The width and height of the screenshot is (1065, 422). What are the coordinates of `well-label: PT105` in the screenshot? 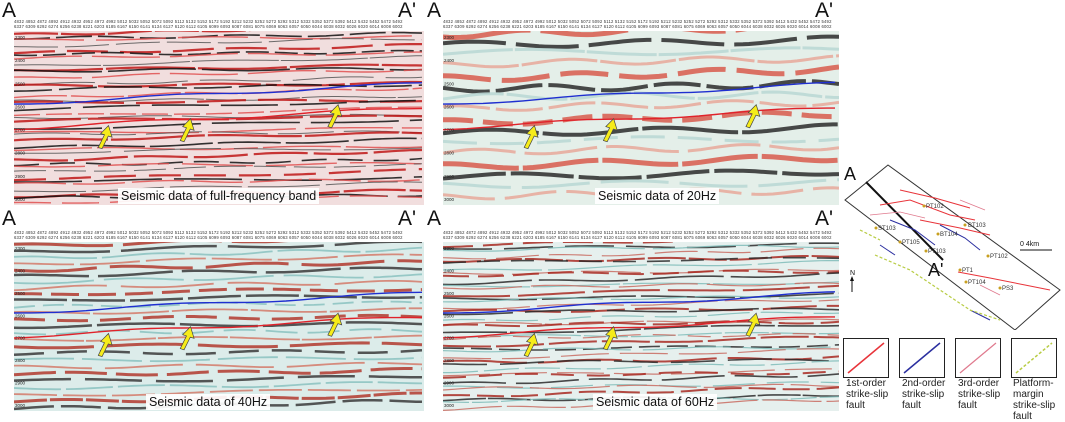 It's located at (911, 243).